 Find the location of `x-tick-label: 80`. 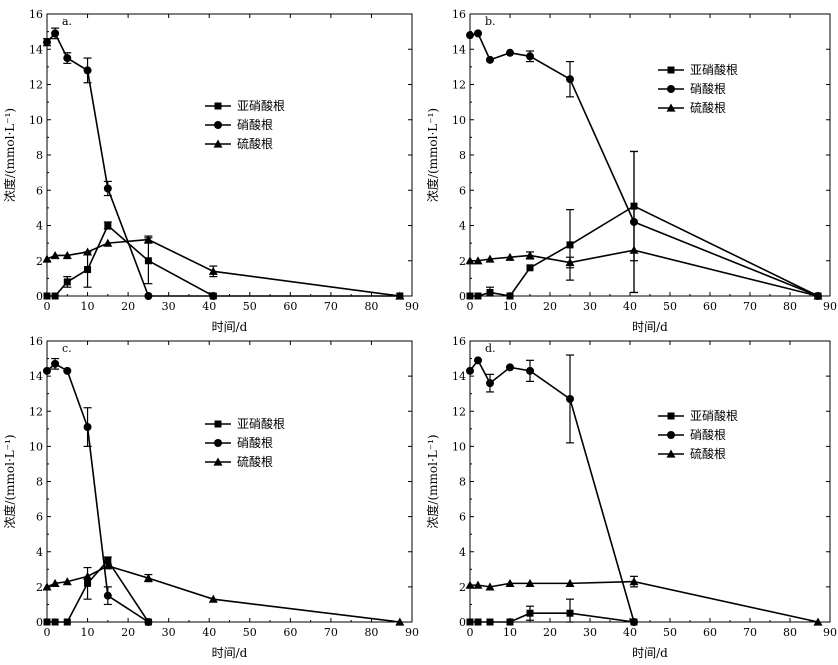

x-tick-label: 80 is located at coordinates (371, 632).